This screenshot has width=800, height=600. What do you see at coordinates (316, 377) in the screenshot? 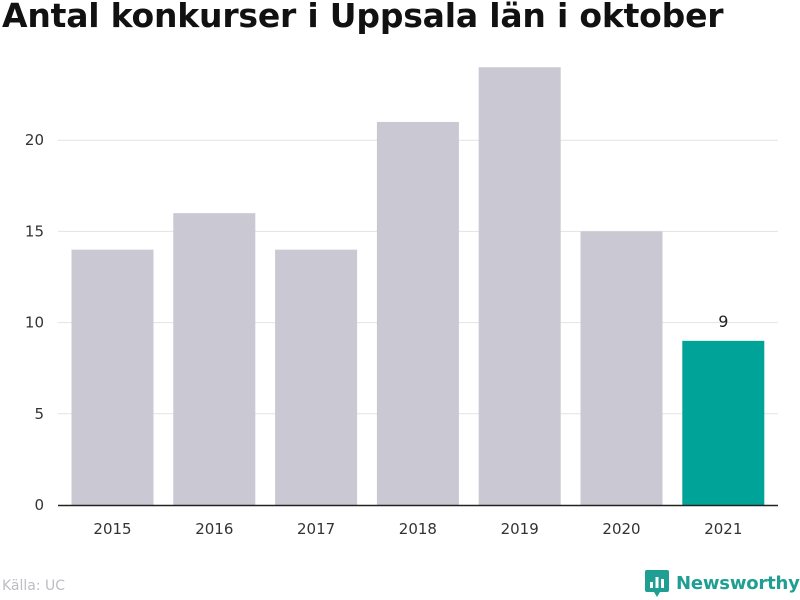
I see `bar-2017` at bounding box center [316, 377].